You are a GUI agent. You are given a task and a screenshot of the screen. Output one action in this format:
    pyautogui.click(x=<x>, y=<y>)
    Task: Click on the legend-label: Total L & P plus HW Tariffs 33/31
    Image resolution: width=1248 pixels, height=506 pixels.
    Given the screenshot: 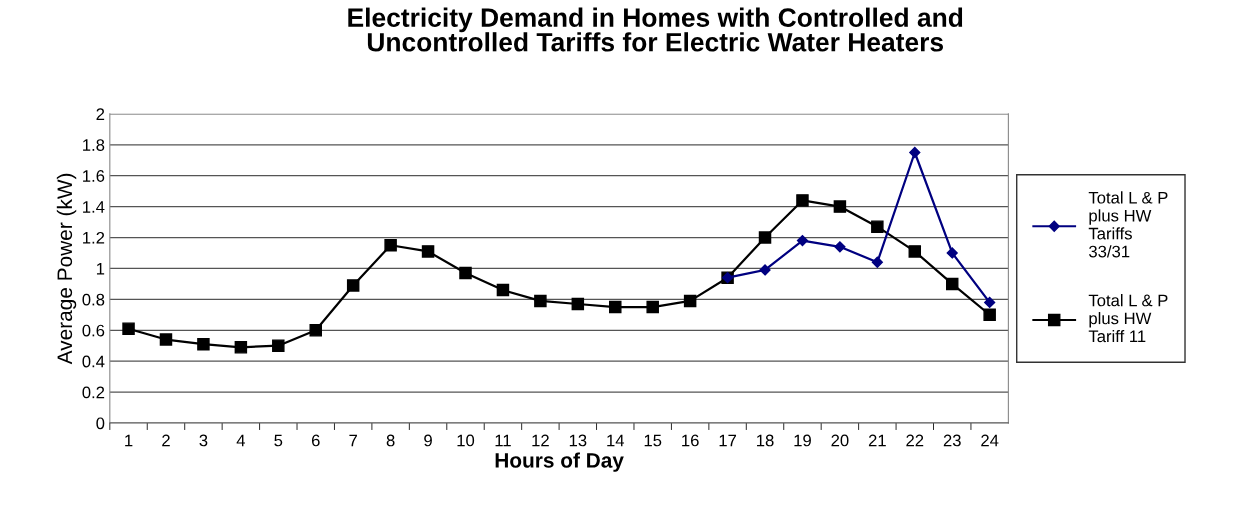 What is the action you would take?
    pyautogui.click(x=1128, y=224)
    